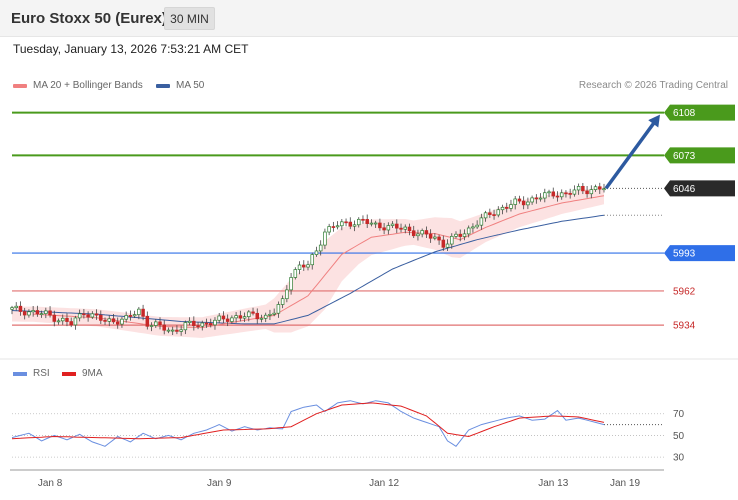 The width and height of the screenshot is (738, 500). Describe the element at coordinates (31, 373) in the screenshot. I see `legend-rsi: RSI` at that location.